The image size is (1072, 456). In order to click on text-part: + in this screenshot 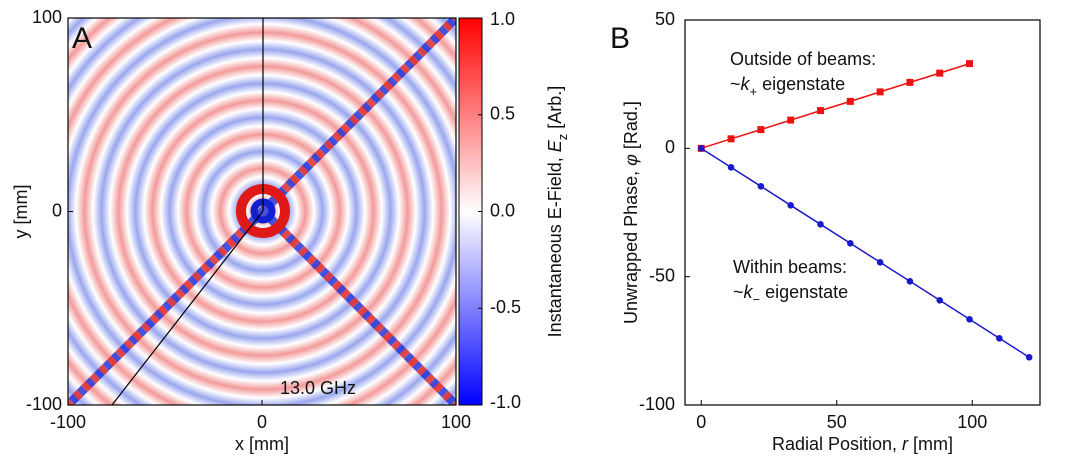, I will do `click(754, 91)`.